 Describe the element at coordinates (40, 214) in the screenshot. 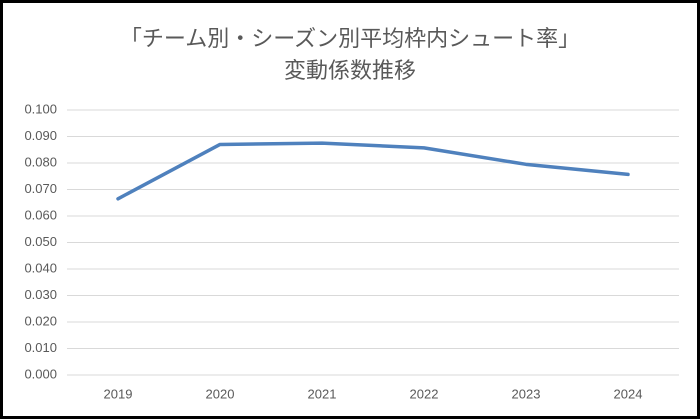

I see `y-tick-label: 0.060` at that location.